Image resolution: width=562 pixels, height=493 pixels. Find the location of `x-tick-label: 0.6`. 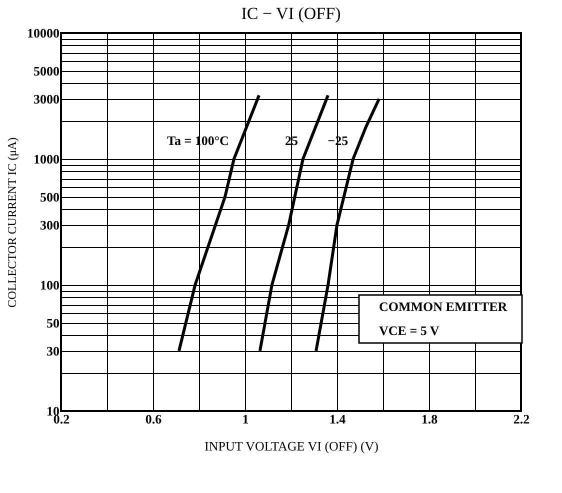

x-tick-label: 0.6 is located at coordinates (153, 419).